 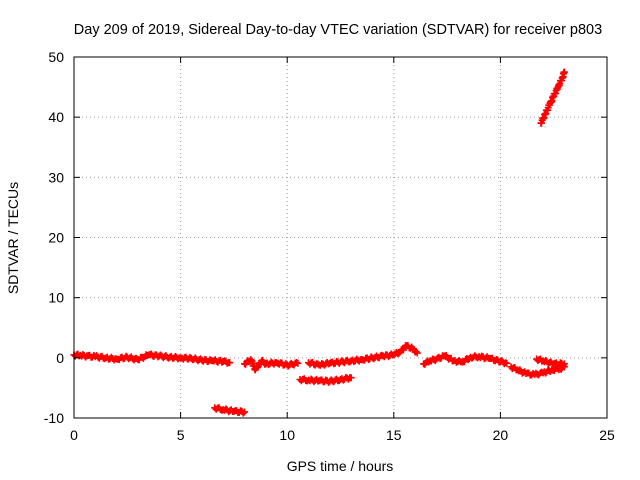 I want to click on x-tick-label: 10, so click(x=287, y=435).